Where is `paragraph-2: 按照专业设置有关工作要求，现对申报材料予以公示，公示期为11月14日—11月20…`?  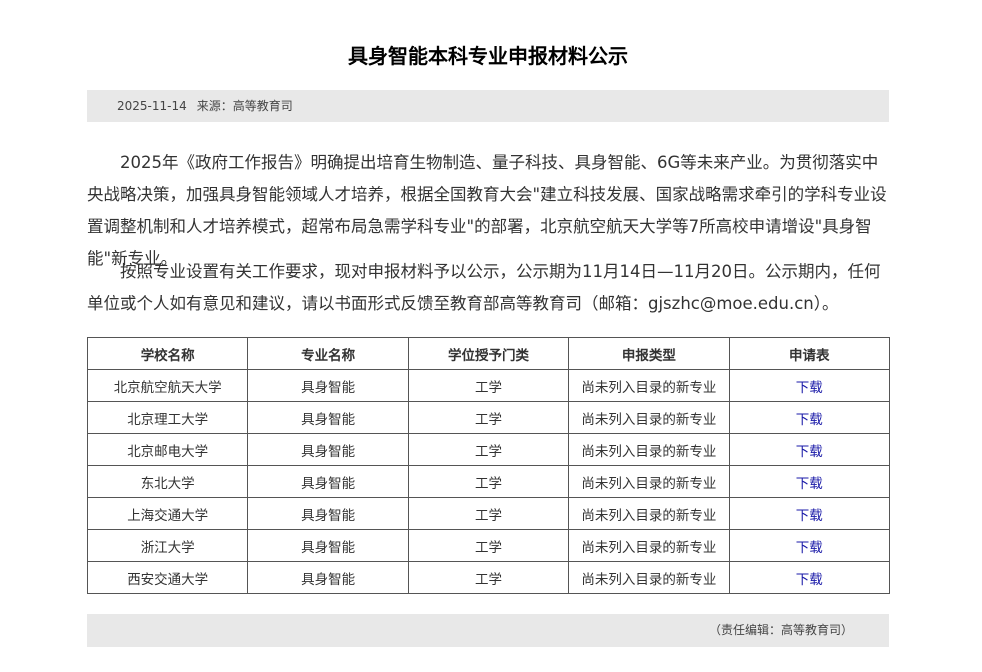
paragraph-2: 按照专业设置有关工作要求，现对申报材料予以公示，公示期为11月14日—11月20… is located at coordinates (484, 287).